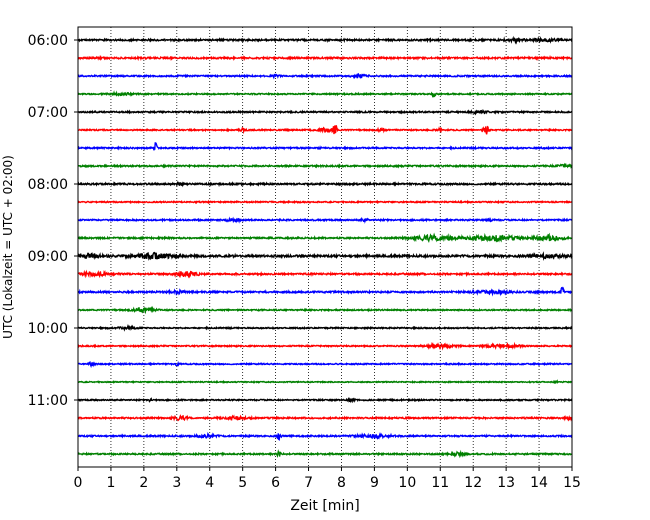  Describe the element at coordinates (48, 329) in the screenshot. I see `y-tick-label: 10:00` at that location.